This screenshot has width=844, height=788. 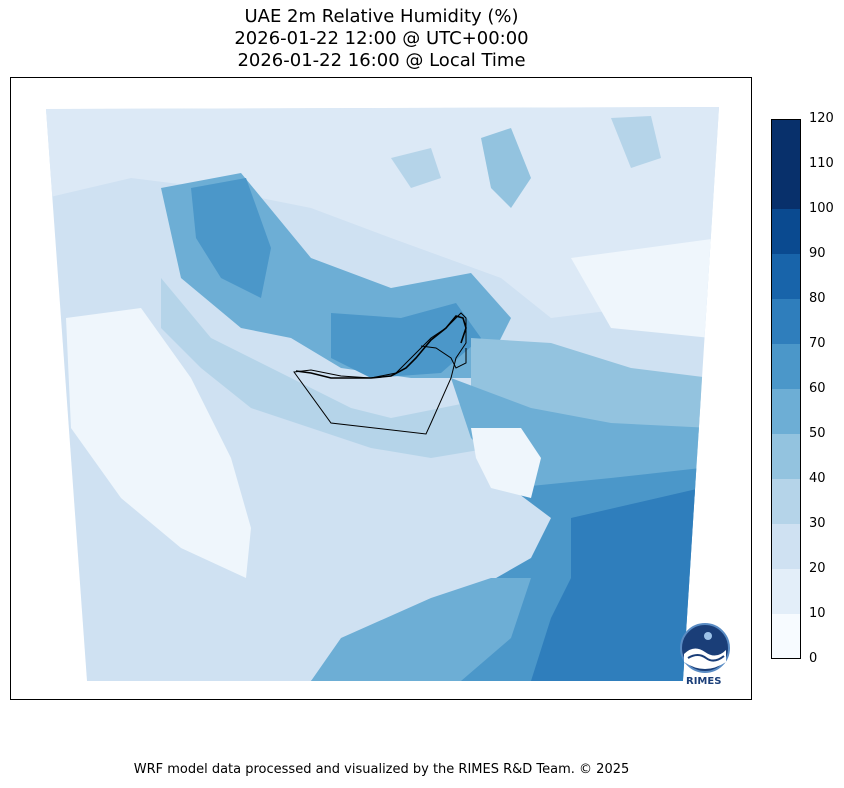 I want to click on colorbar-border, so click(x=786, y=389).